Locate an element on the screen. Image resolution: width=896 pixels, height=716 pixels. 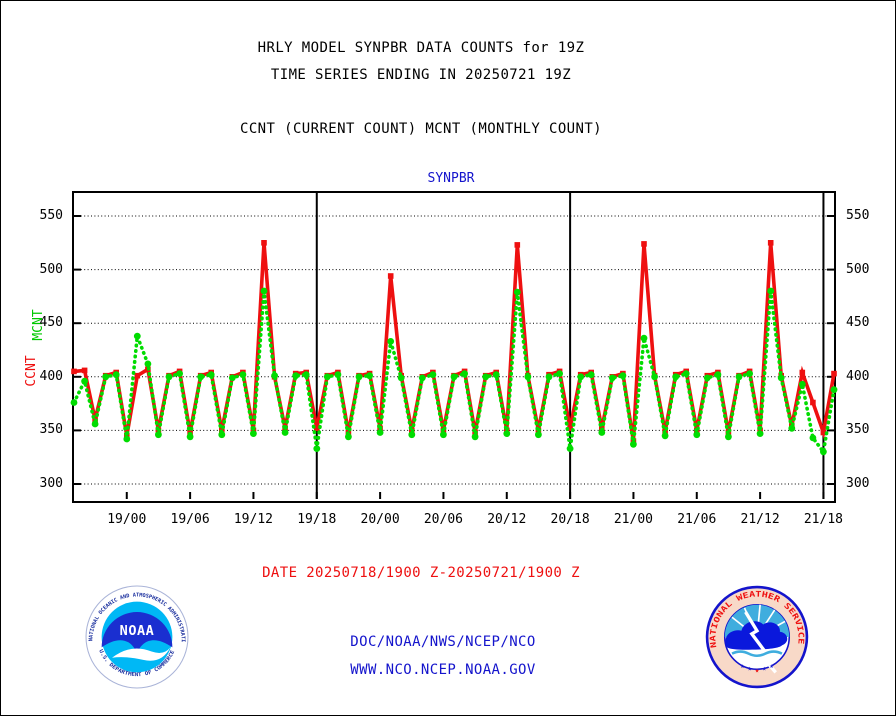
x-axis-tick-label: 21/06 is located at coordinates (697, 519).